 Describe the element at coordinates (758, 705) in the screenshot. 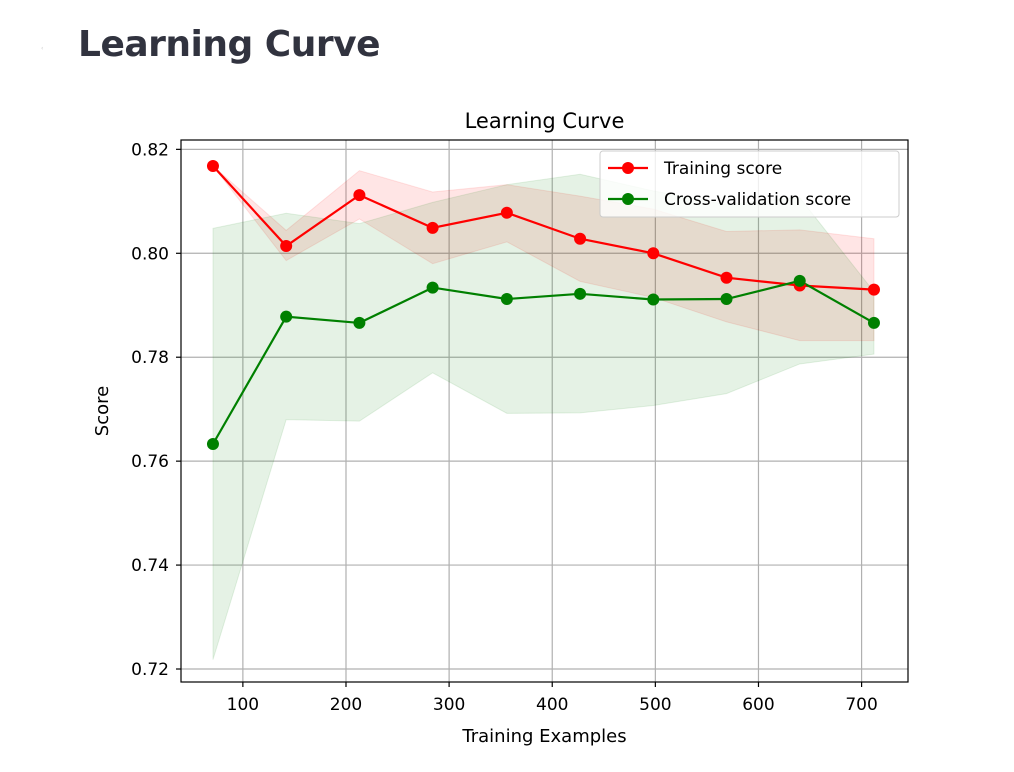

I see `x-tick-label: 600` at that location.